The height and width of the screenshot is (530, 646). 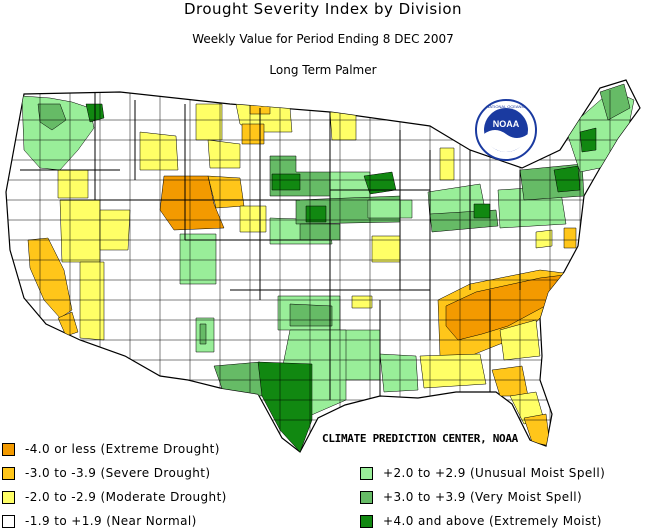 I want to click on division-tx-extreme-moist, so click(x=285, y=406).